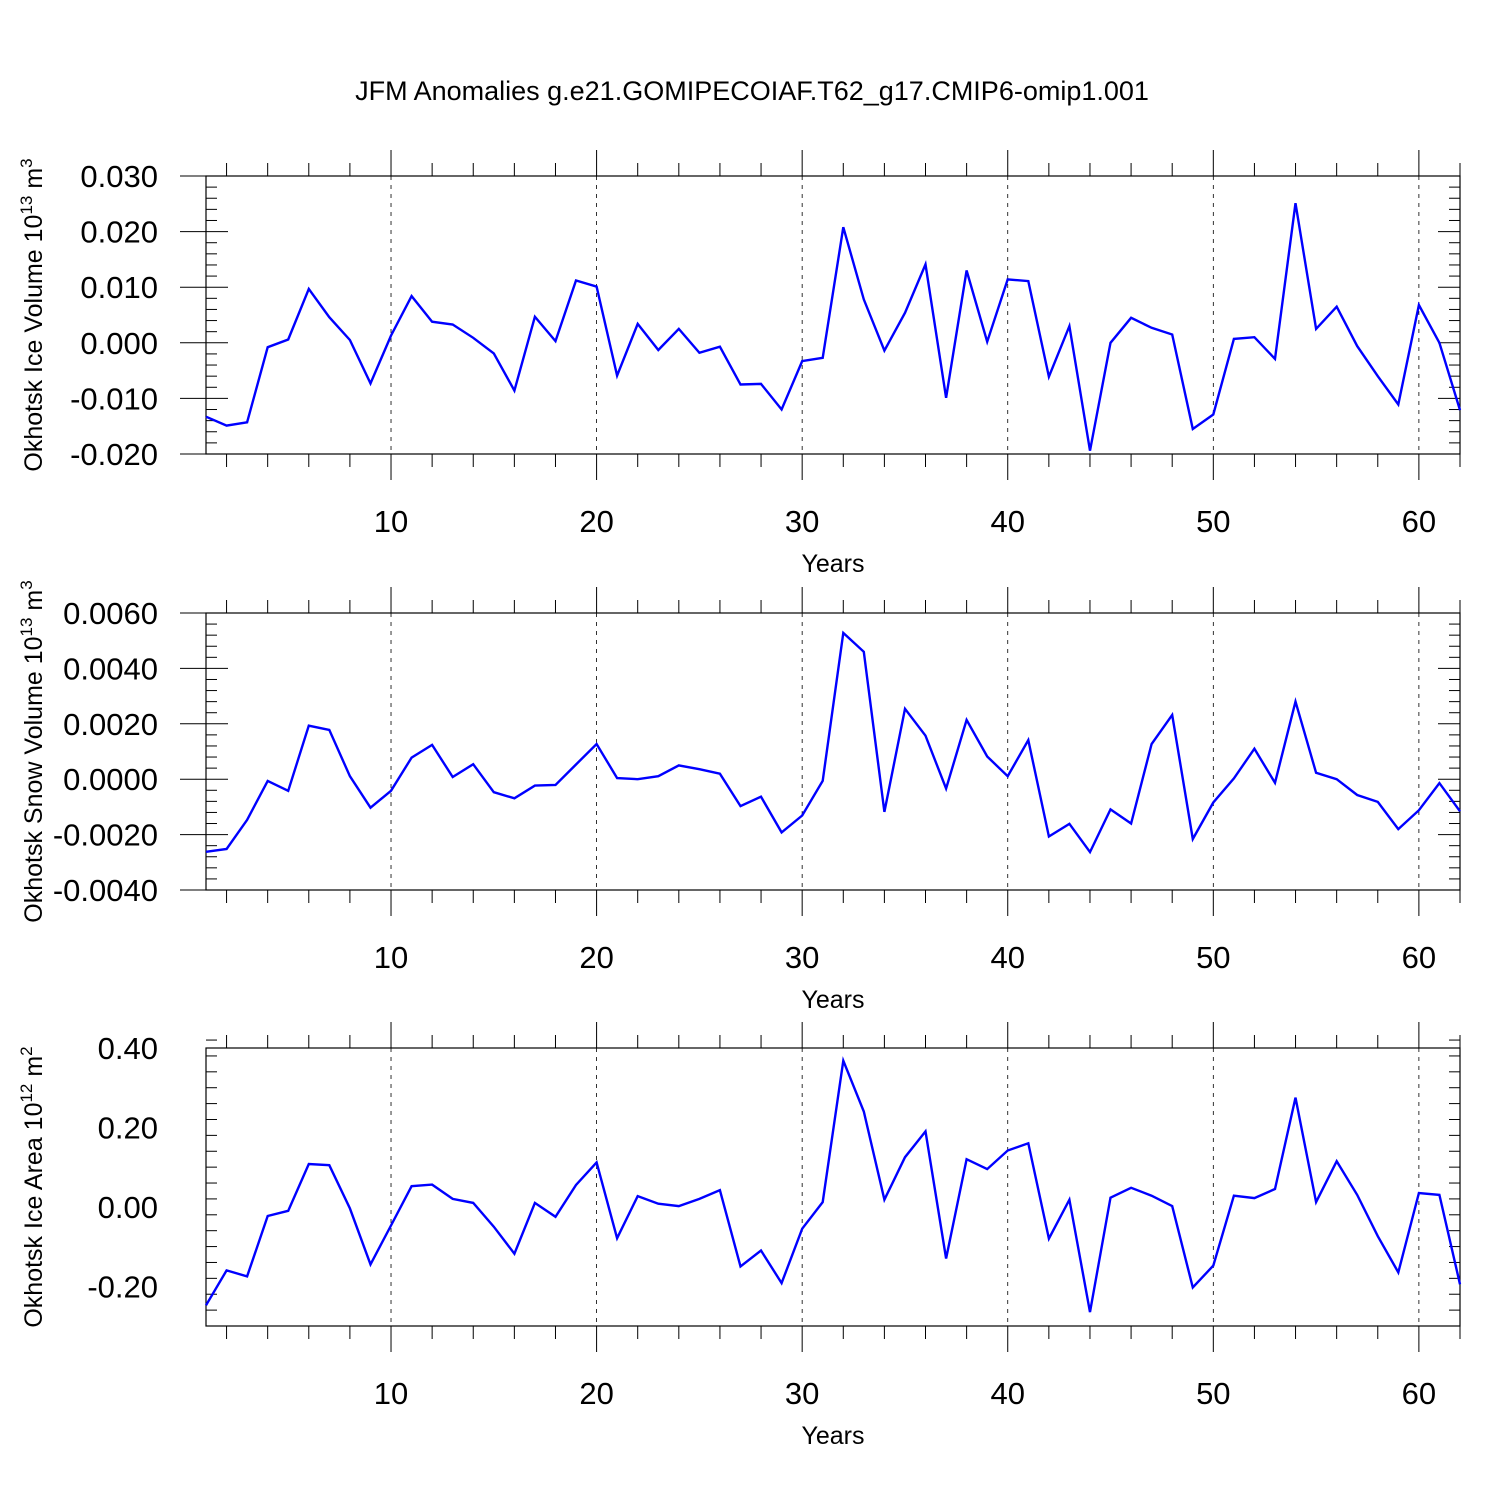 This screenshot has height=1500, width=1500. I want to click on y-axis-label-exponent: 12, so click(26, 1093).